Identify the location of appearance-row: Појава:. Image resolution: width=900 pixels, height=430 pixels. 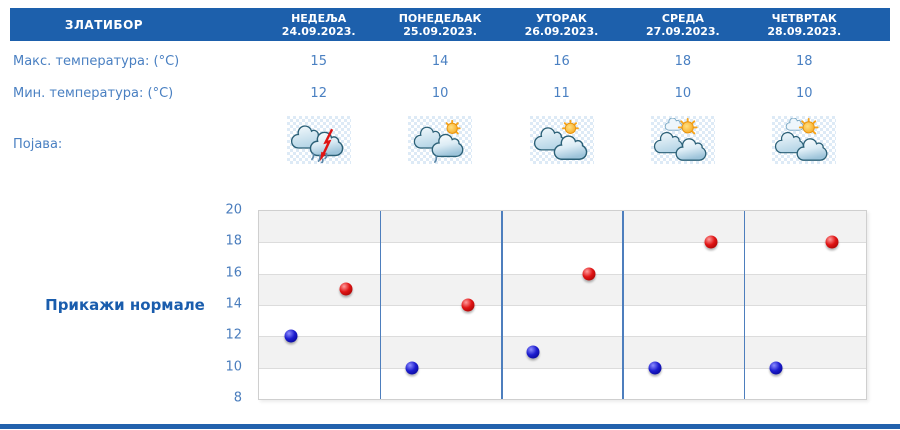
(450, 145).